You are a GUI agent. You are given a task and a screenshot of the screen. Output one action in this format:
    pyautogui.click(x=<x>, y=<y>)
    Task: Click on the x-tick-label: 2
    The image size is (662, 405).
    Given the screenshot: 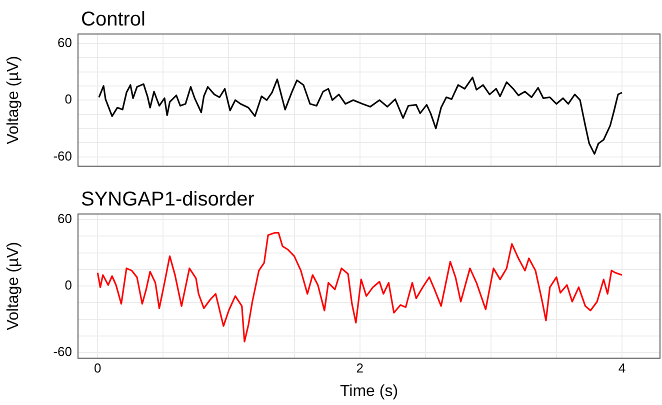 What is the action you would take?
    pyautogui.click(x=360, y=368)
    